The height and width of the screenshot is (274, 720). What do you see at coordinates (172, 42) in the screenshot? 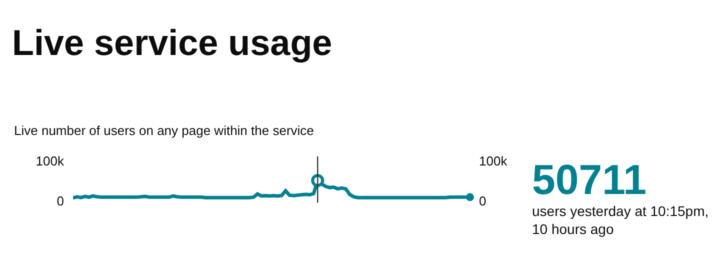
I see `chart-title: Live service usage` at bounding box center [172, 42].